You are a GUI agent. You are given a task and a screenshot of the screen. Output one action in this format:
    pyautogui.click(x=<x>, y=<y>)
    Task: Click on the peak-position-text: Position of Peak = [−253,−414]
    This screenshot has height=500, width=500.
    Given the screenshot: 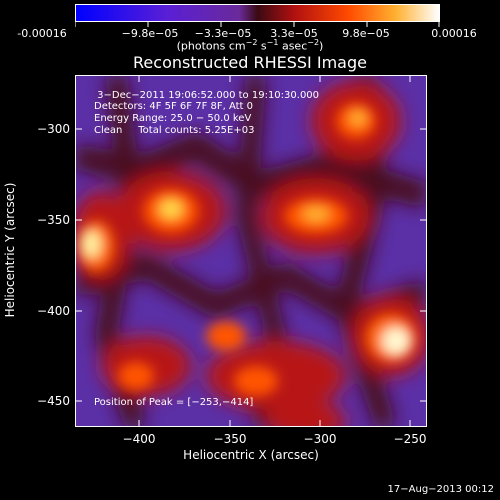 What is the action you would take?
    pyautogui.click(x=174, y=402)
    